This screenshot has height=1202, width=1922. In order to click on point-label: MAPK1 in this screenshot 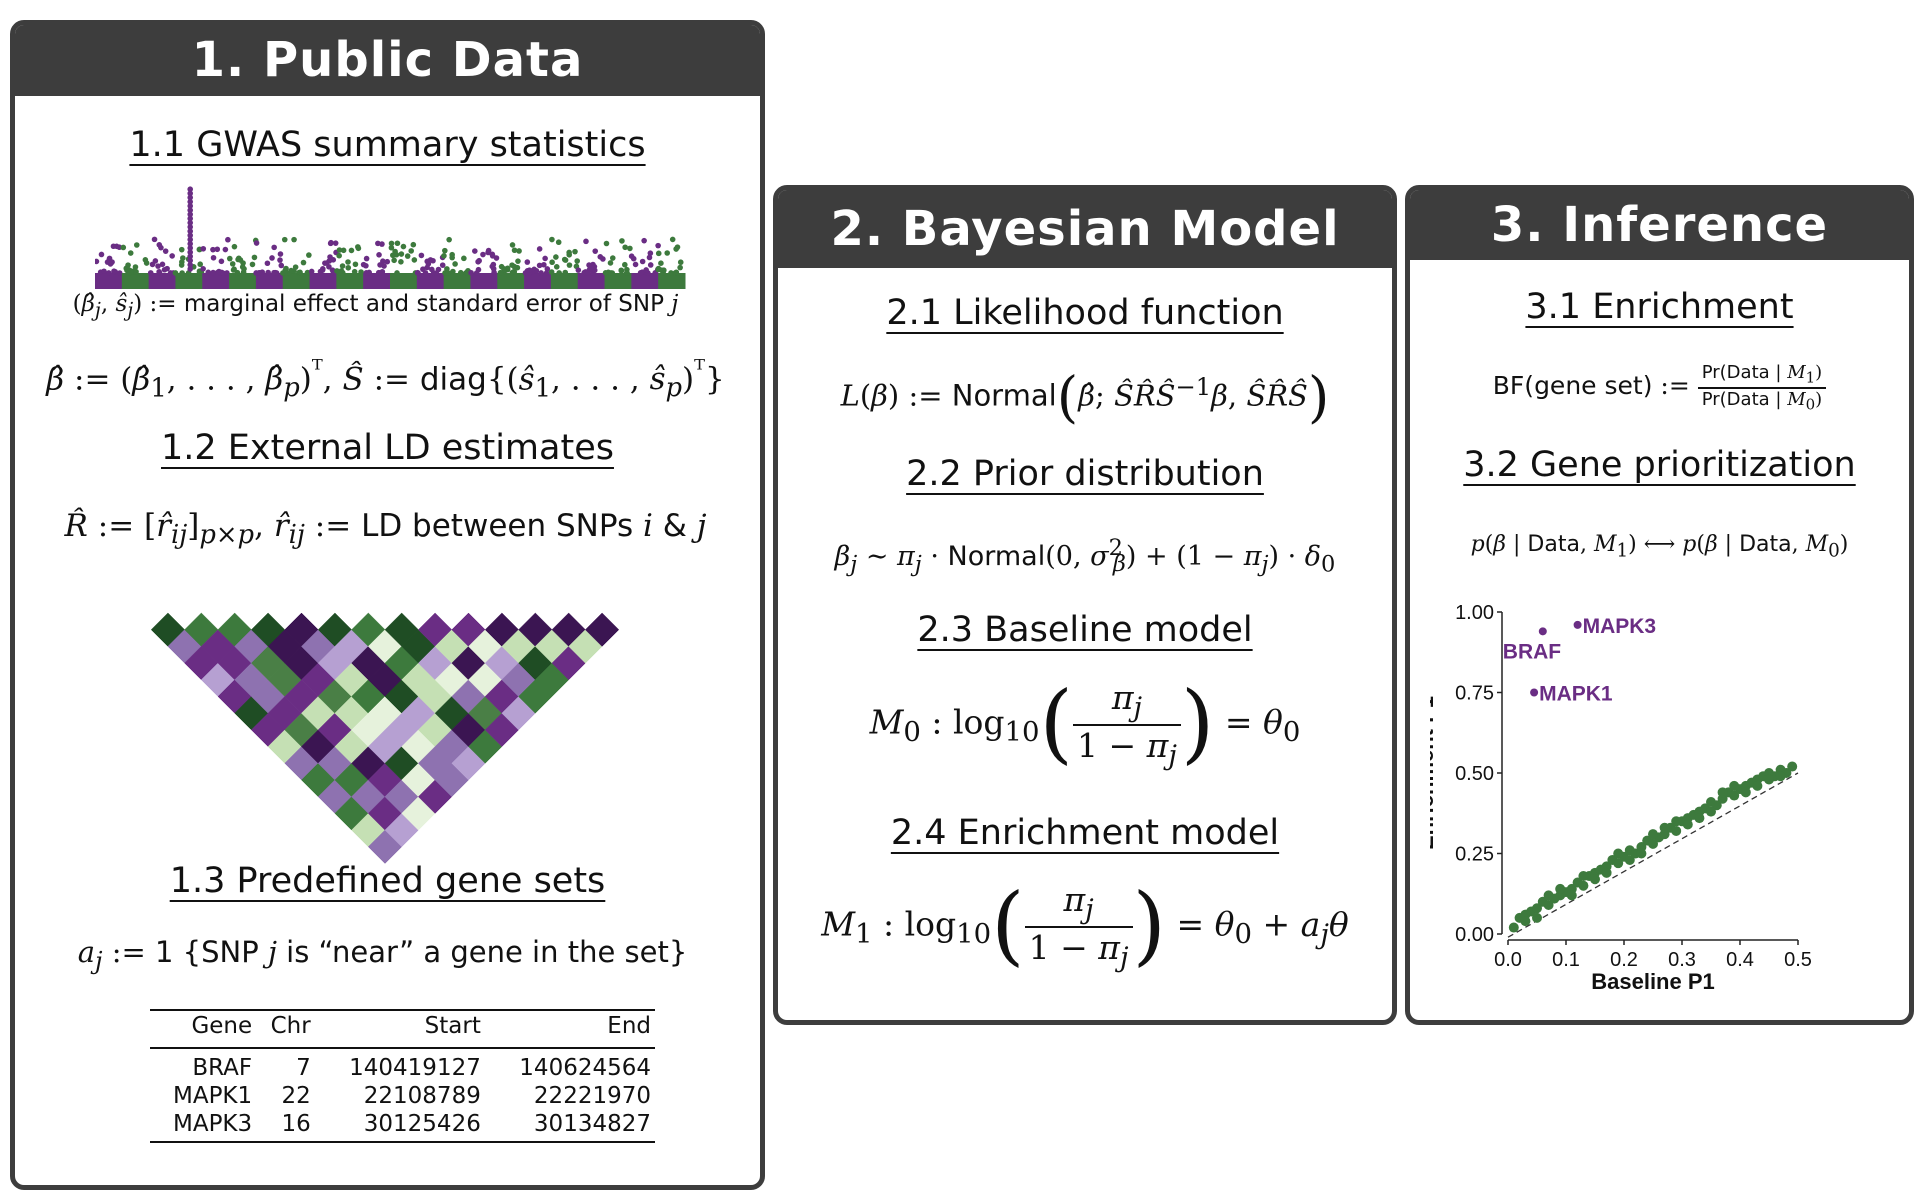, I will do `click(1576, 694)`.